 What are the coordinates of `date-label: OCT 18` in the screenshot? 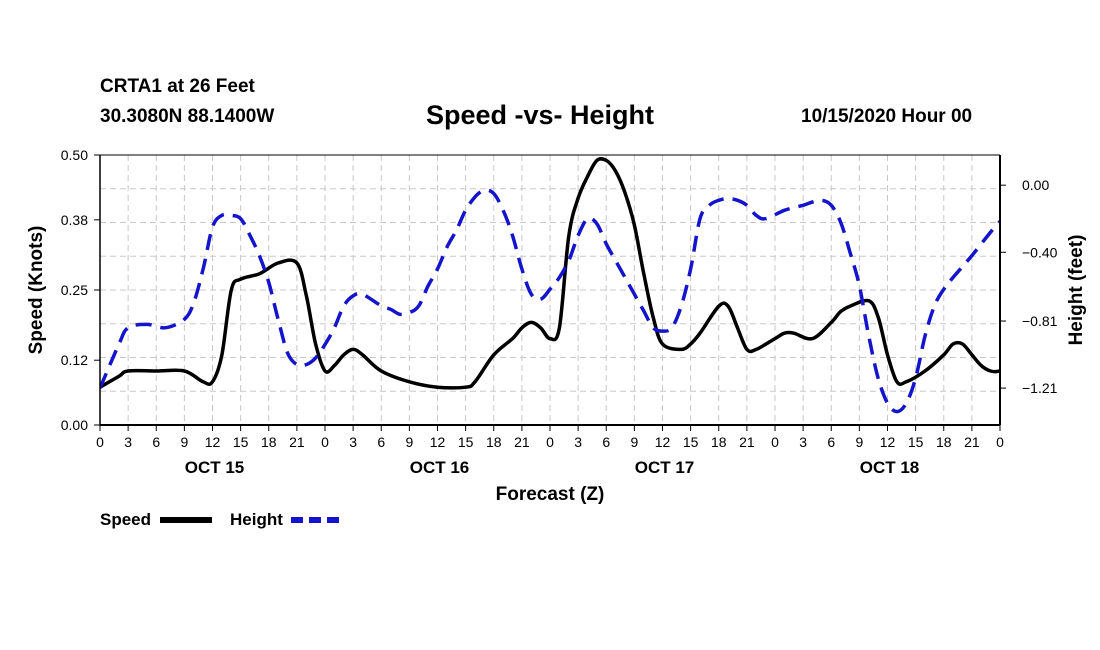 It's located at (890, 467).